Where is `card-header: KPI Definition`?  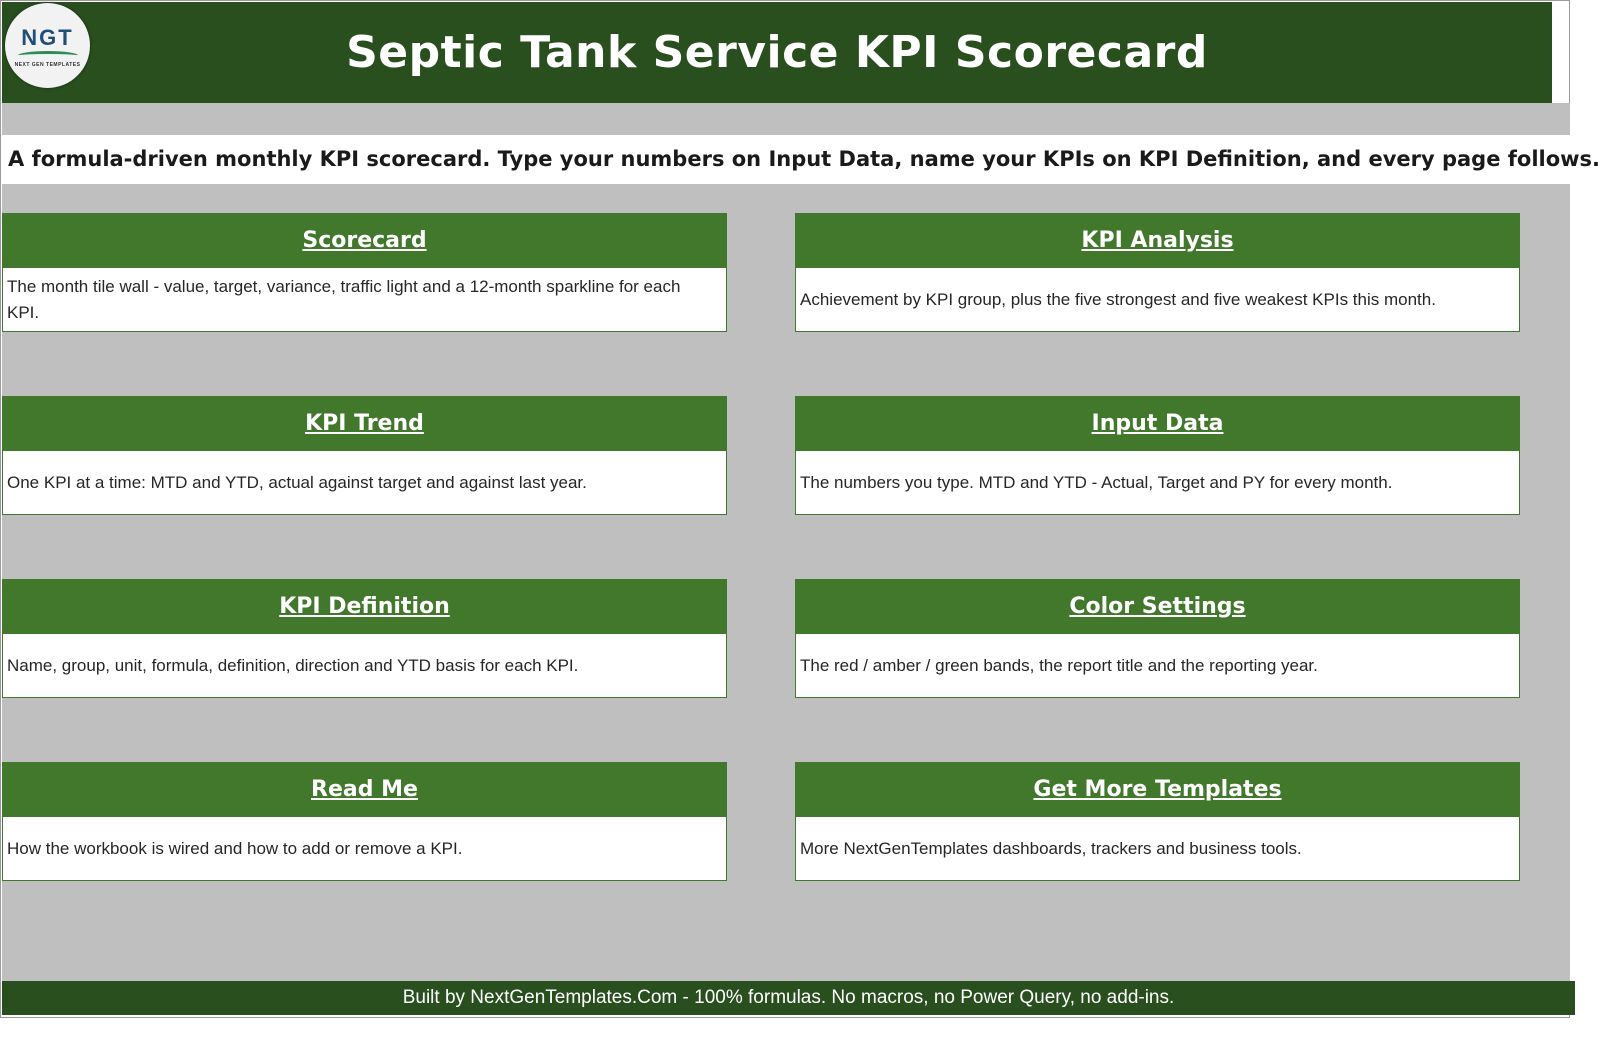 card-header: KPI Definition is located at coordinates (364, 607).